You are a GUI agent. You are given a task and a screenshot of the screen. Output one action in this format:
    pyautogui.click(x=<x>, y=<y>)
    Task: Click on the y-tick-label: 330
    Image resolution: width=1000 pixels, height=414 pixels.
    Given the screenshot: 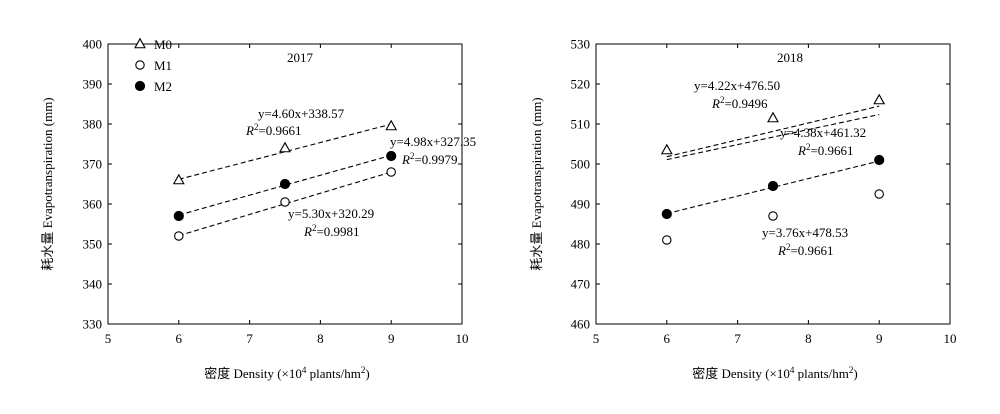 What is the action you would take?
    pyautogui.click(x=93, y=324)
    